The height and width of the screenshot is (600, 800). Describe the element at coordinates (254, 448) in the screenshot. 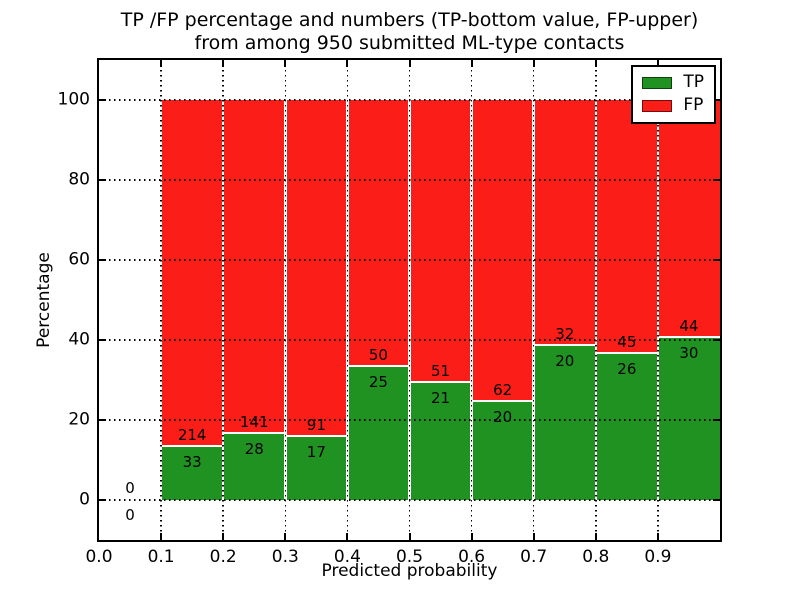

I see `tp-count-label: 28` at that location.